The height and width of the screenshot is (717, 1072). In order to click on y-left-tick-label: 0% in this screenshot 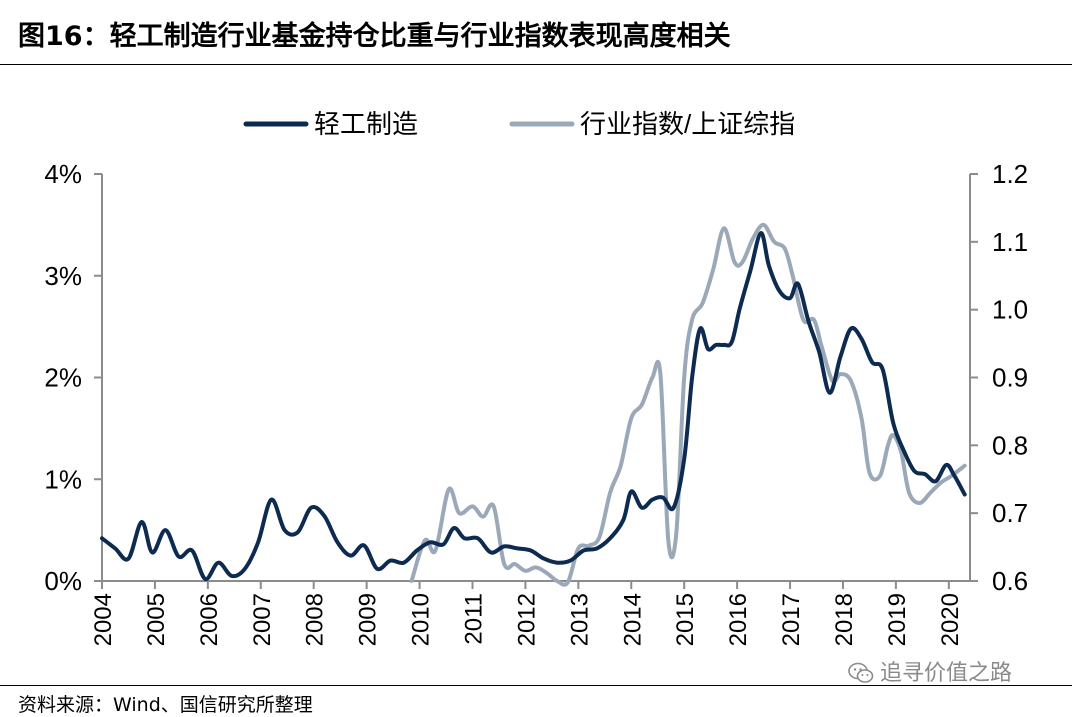, I will do `click(63, 581)`.